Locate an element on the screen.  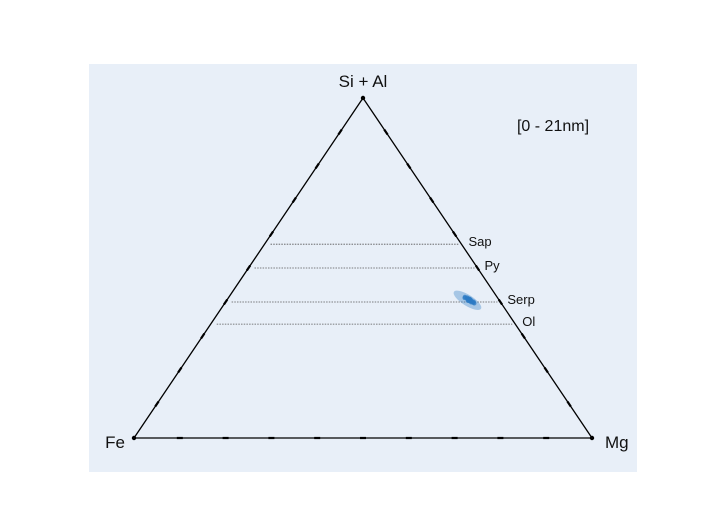
vertex-marker-top is located at coordinates (363, 98).